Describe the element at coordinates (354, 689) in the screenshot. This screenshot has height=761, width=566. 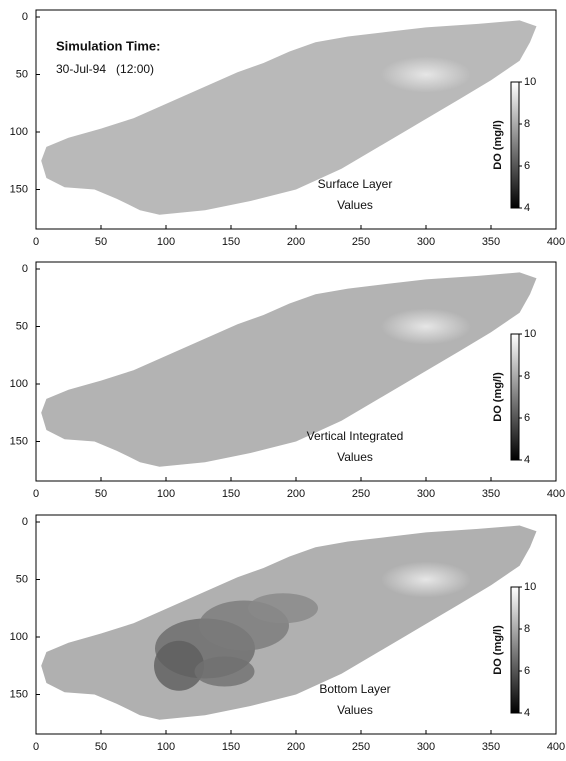
I see `annotation: Bottom Layer` at that location.